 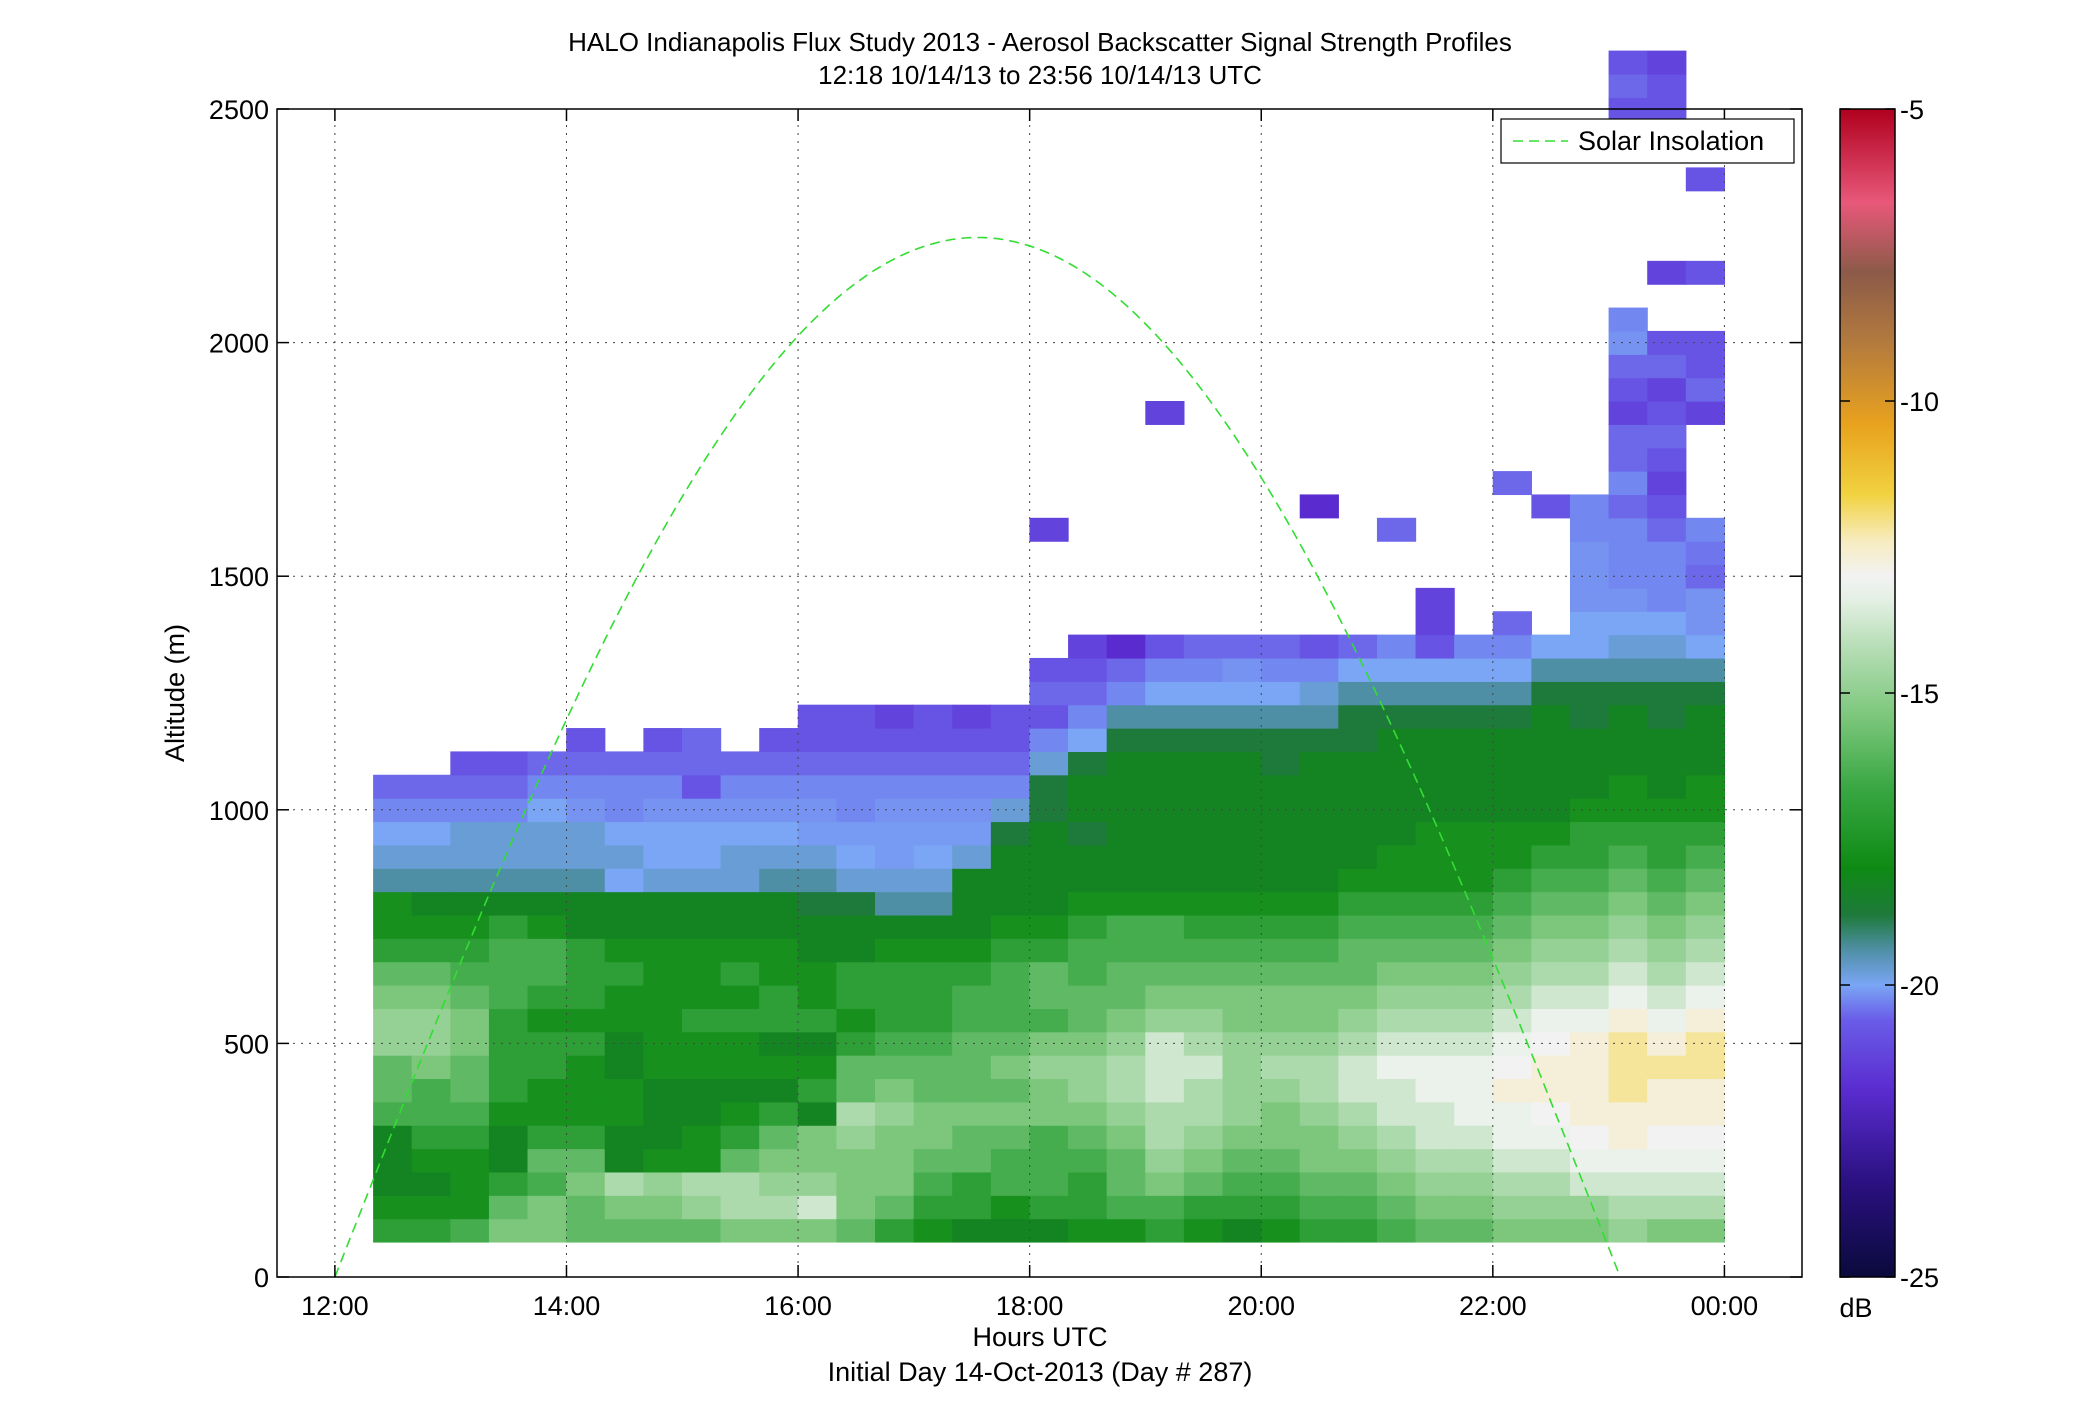 What do you see at coordinates (798, 1306) in the screenshot?
I see `x-tick-label: 16:00` at bounding box center [798, 1306].